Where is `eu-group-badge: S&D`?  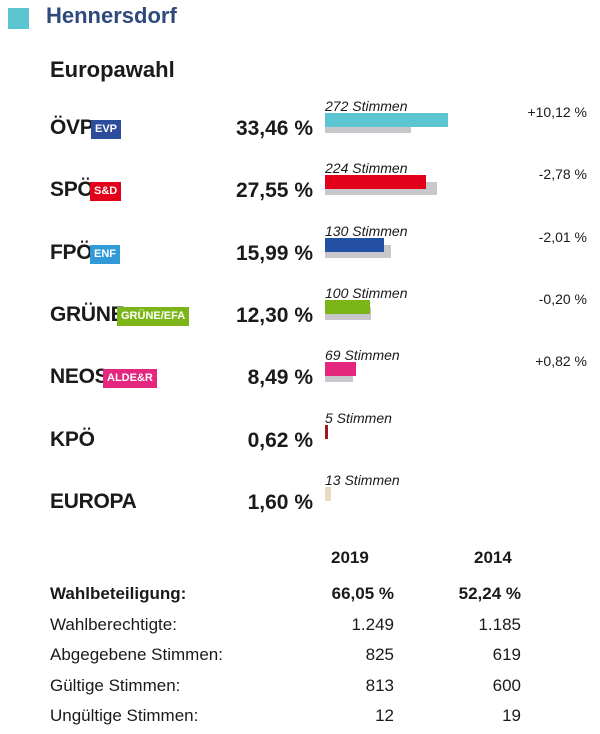 eu-group-badge: S&D is located at coordinates (106, 192).